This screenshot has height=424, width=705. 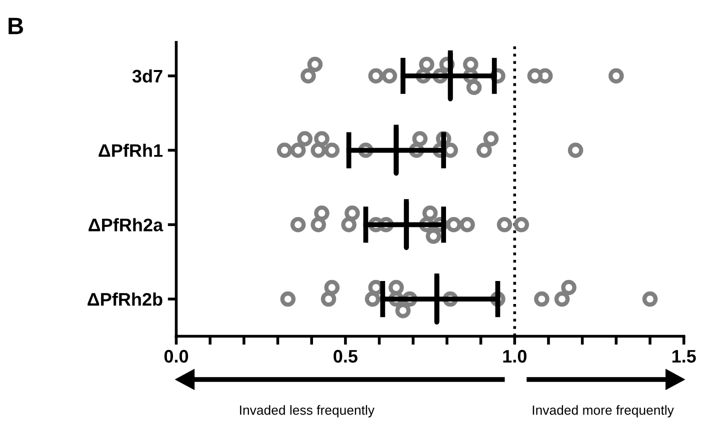 What do you see at coordinates (125, 299) in the screenshot?
I see `y-tick-label: ΔPfRh2b` at bounding box center [125, 299].